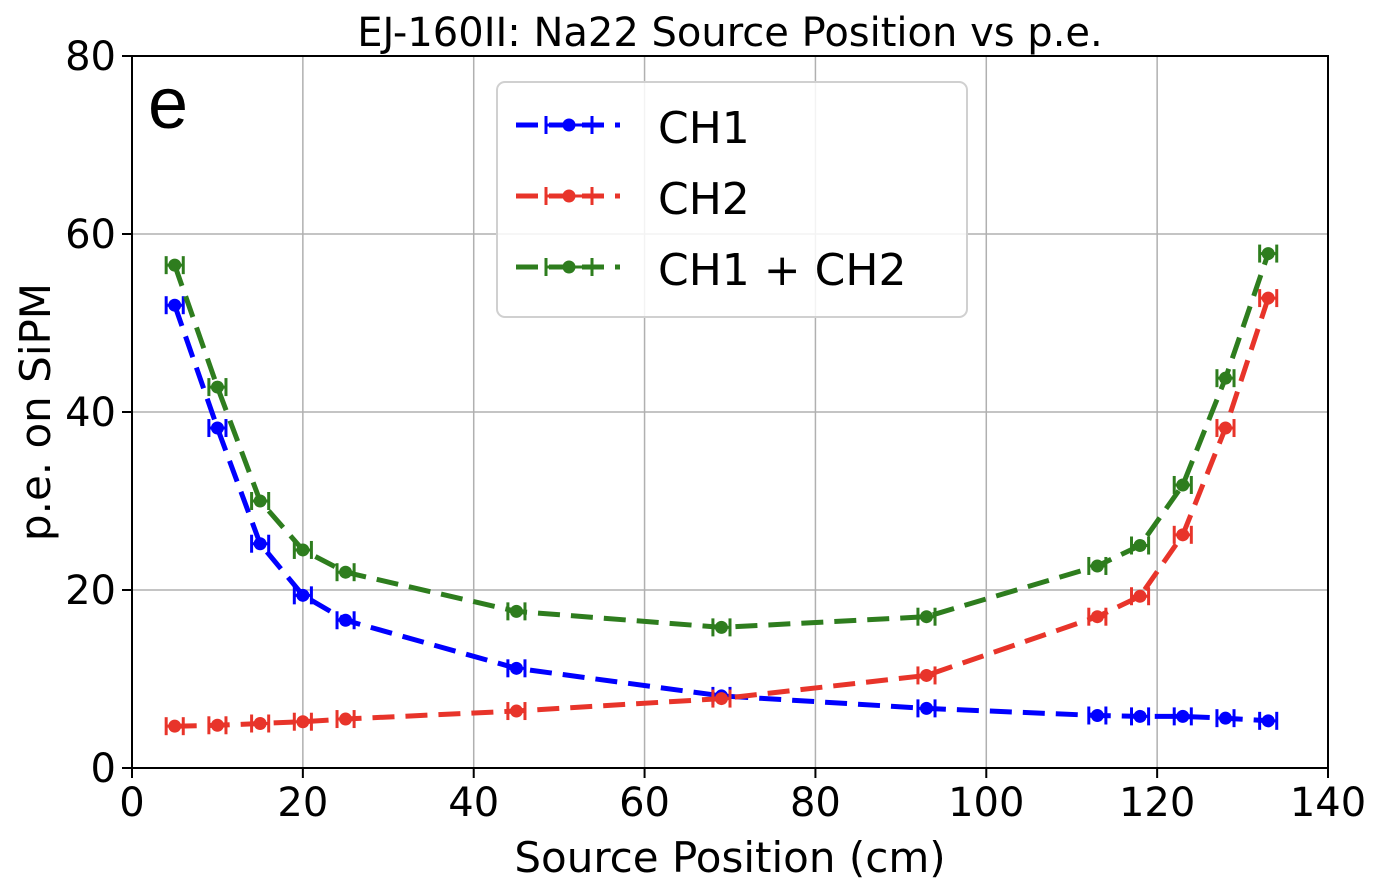  What do you see at coordinates (90, 57) in the screenshot?
I see `y-tick-label: 80` at bounding box center [90, 57].